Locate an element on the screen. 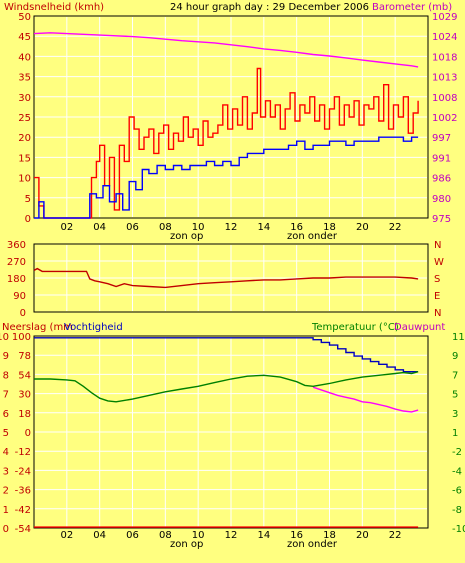 Image resolution: width=465 pixels, height=563 pixels. y-tick-label-right: 1018 is located at coordinates (444, 57).